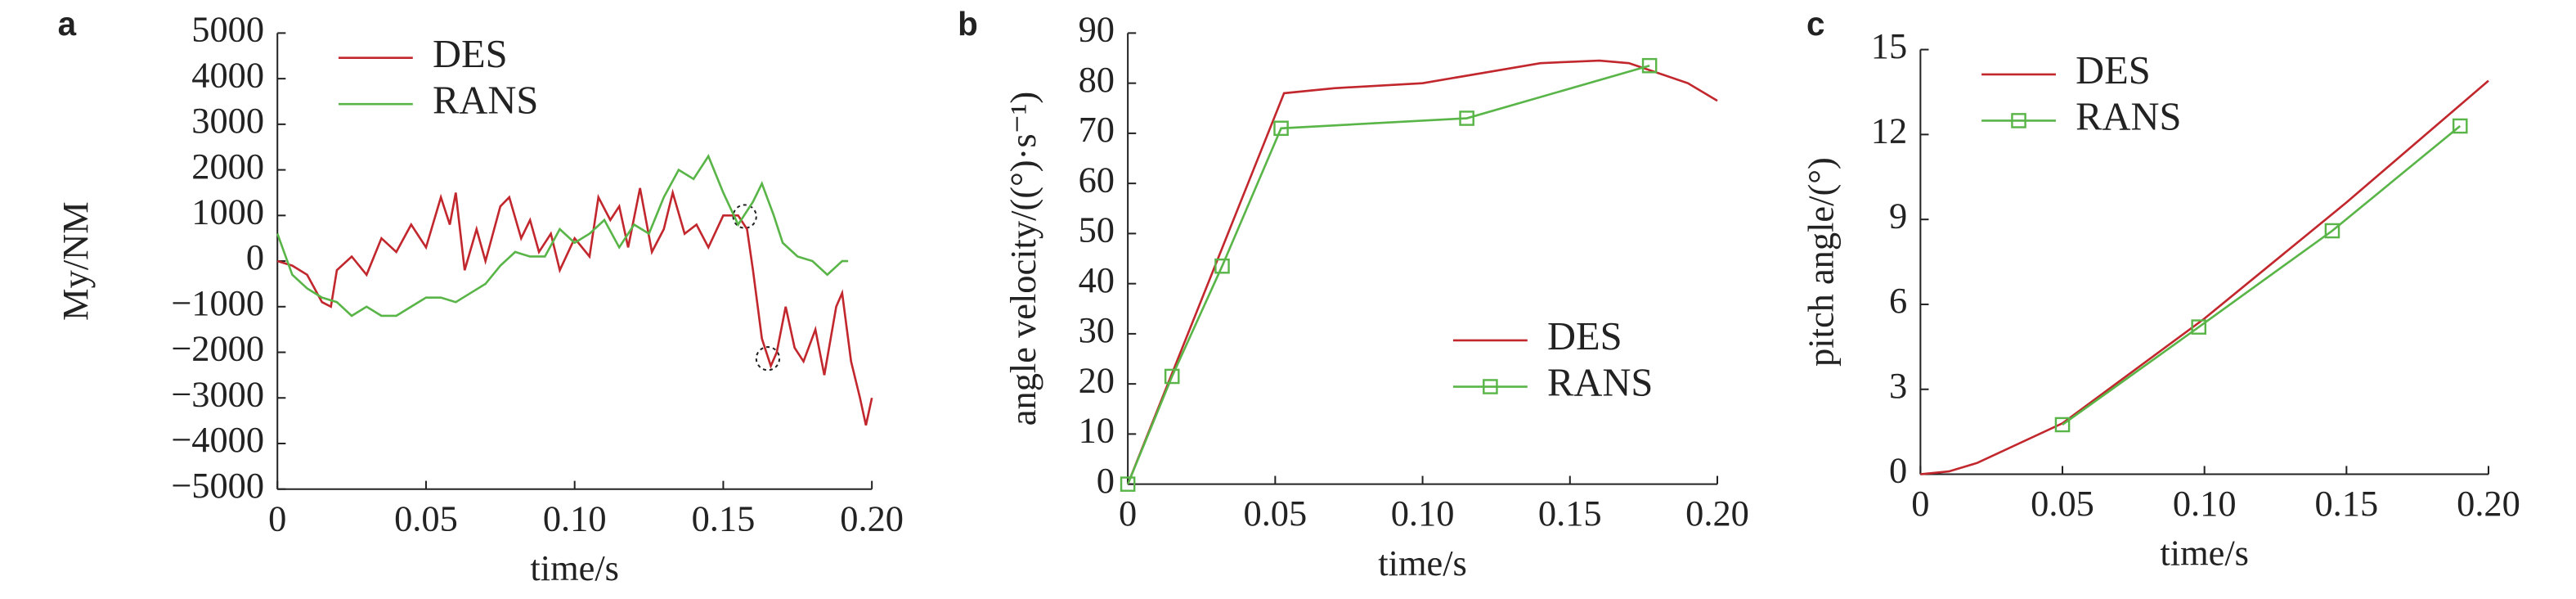 This screenshot has width=2576, height=599. What do you see at coordinates (1898, 300) in the screenshot?
I see `y-tick-label: 6` at bounding box center [1898, 300].